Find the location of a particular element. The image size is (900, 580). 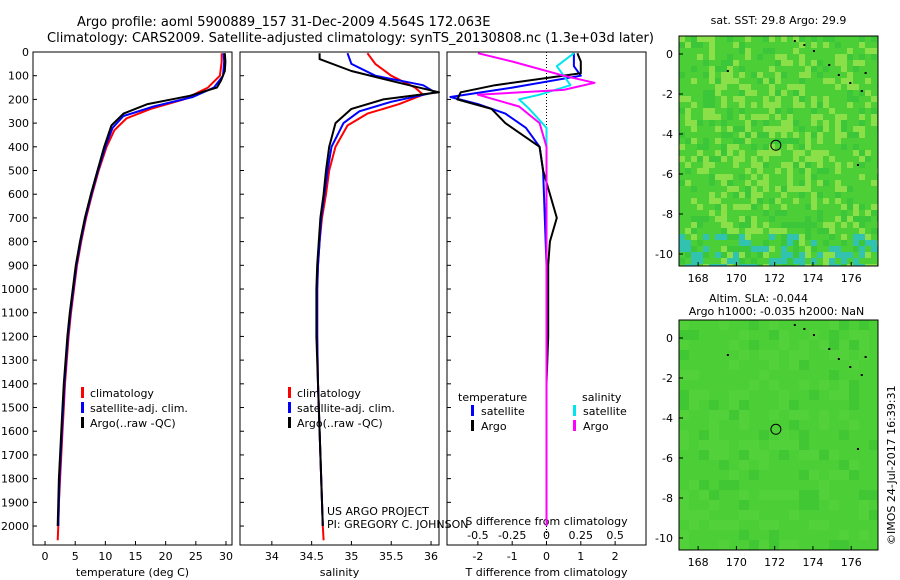

map-sst-frame is located at coordinates (778, 151).